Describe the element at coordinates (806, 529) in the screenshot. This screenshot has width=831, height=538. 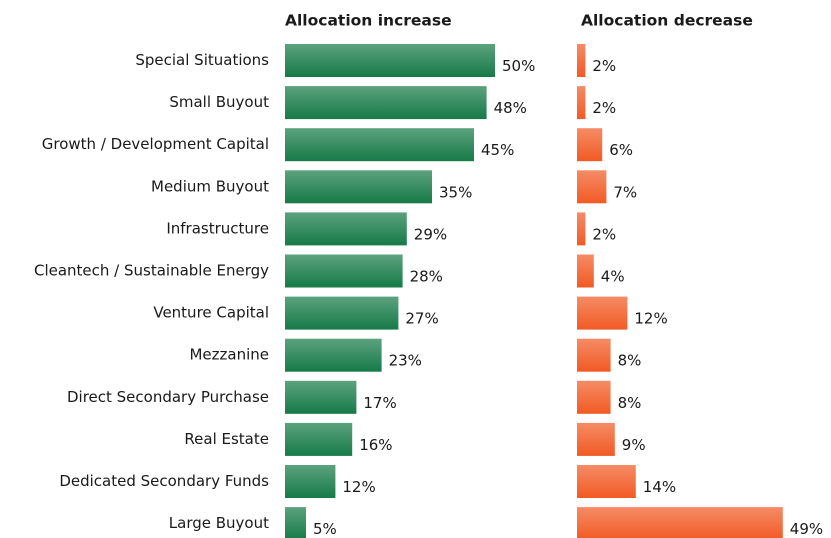
I see `value-label: 49%` at that location.